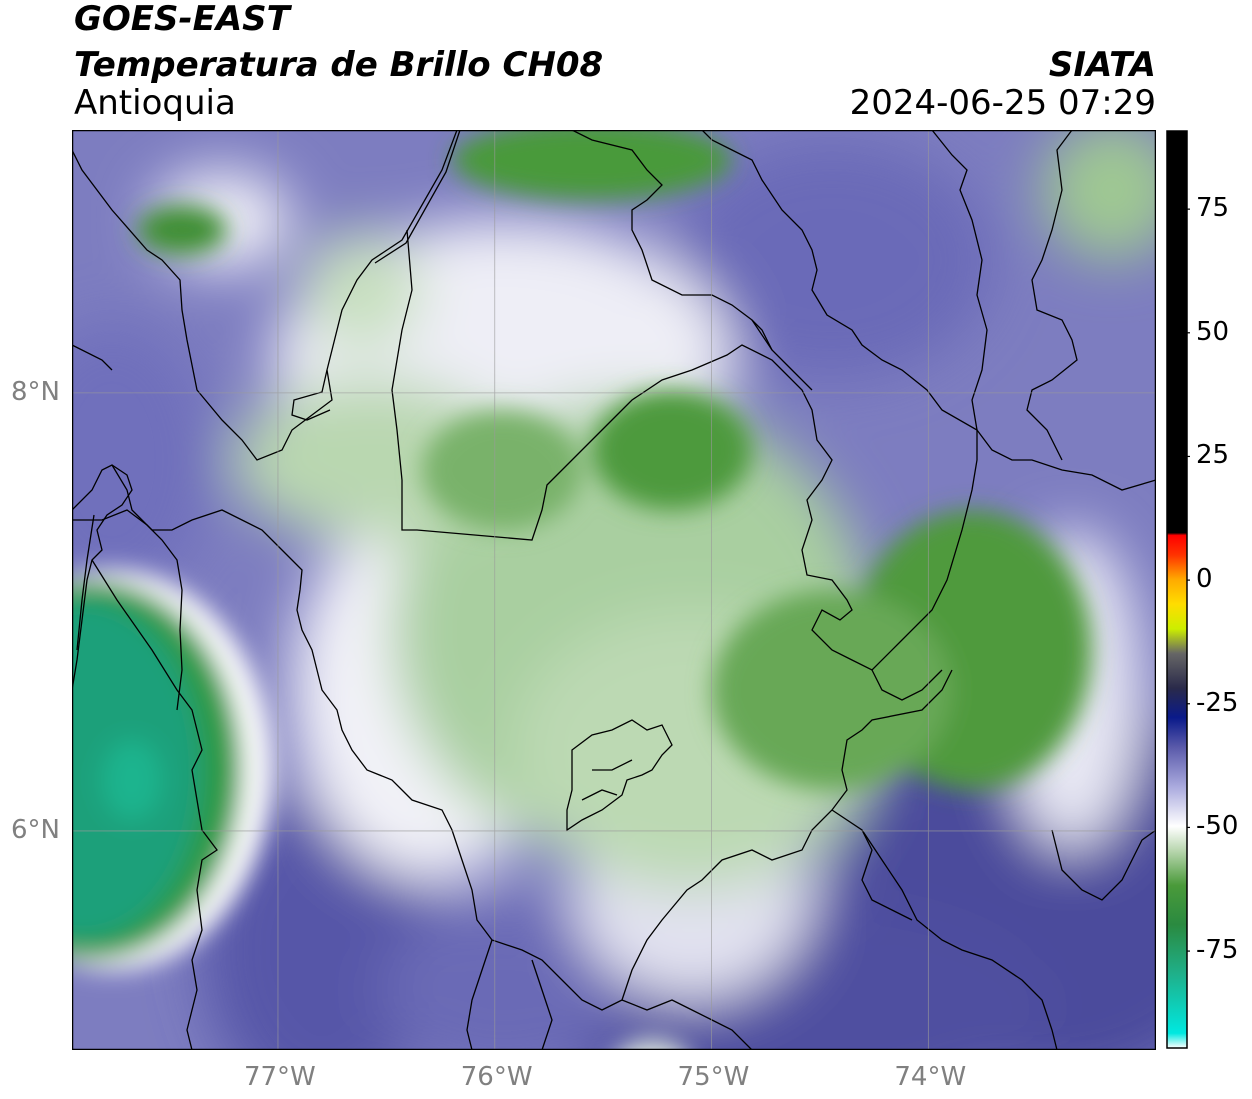  I want to click on colorbar-tick-label: 75, so click(1213, 208).